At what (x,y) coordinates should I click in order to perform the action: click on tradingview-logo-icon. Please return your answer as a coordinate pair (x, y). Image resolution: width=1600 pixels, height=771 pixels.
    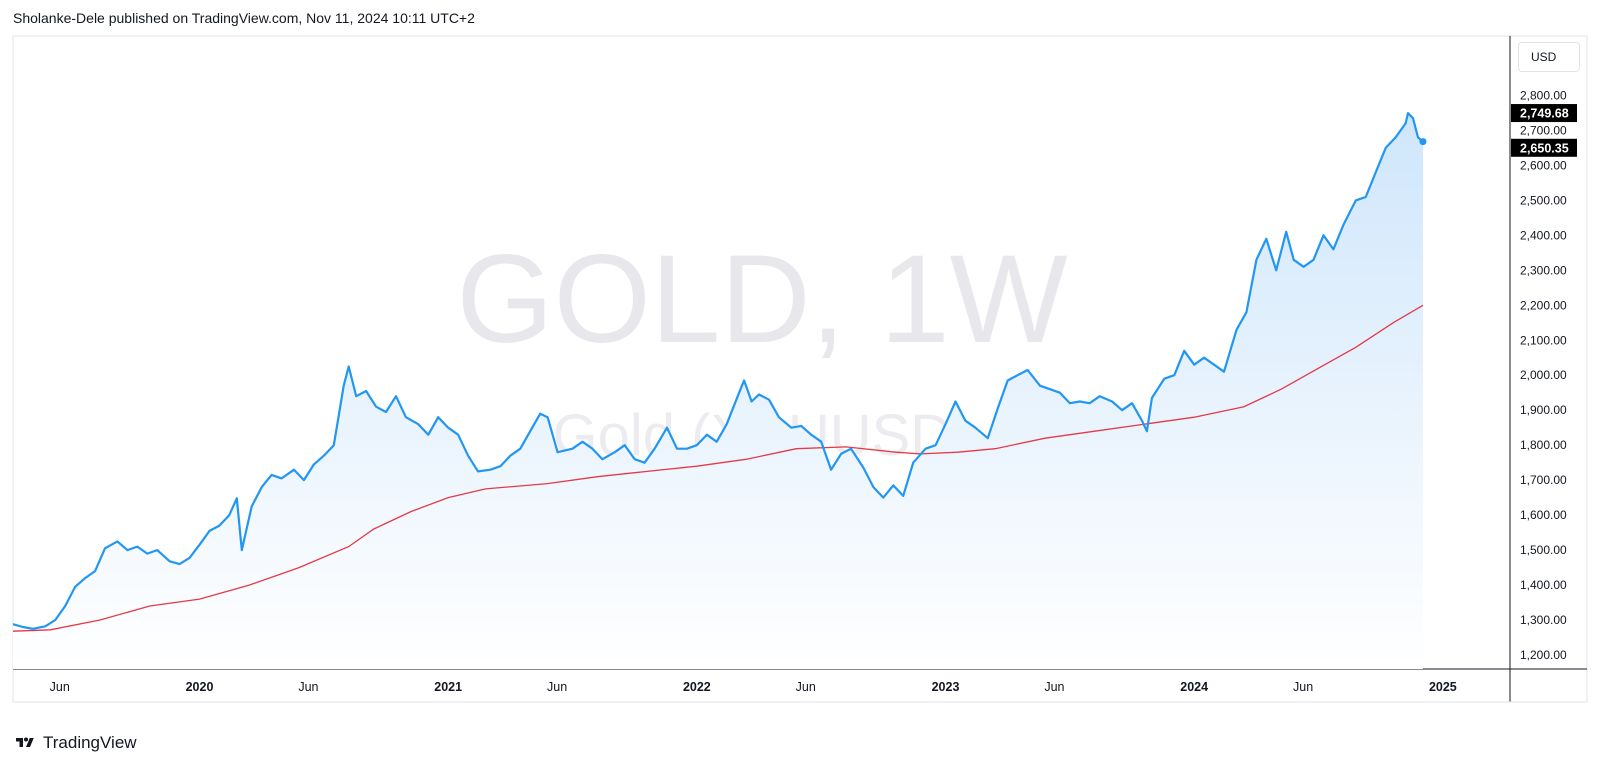
    Looking at the image, I should click on (25, 742).